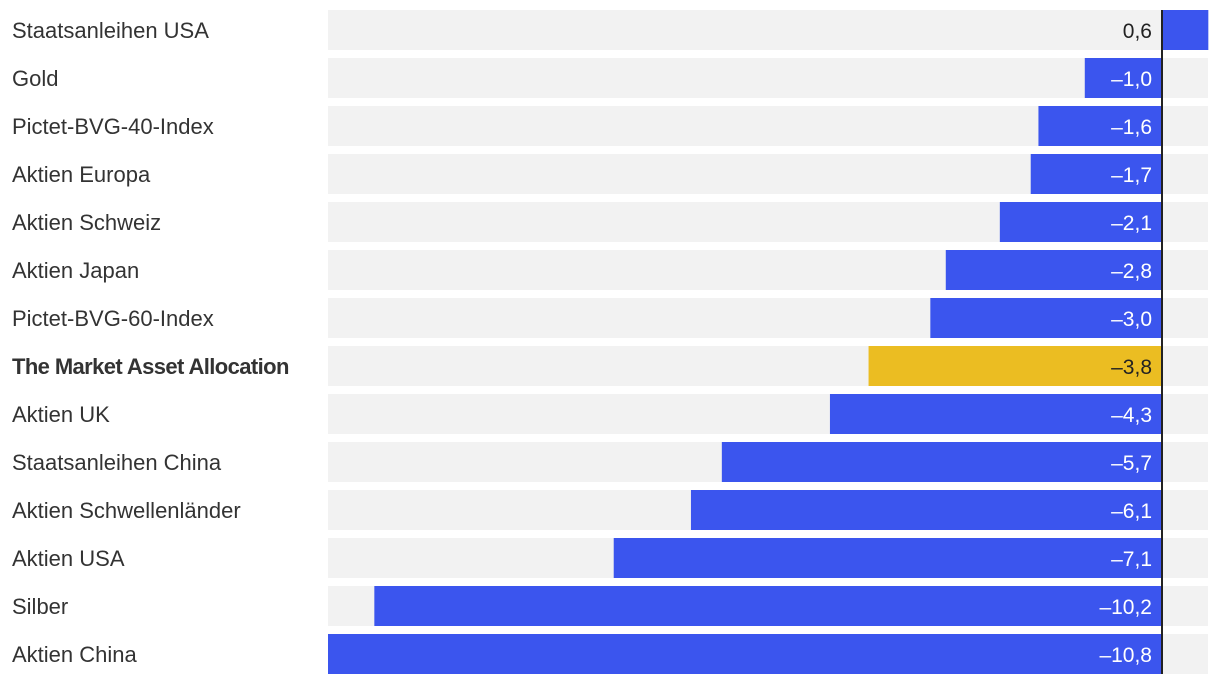 Image resolution: width=1220 pixels, height=684 pixels. Describe the element at coordinates (1125, 655) in the screenshot. I see `value-label: –10,8` at that location.